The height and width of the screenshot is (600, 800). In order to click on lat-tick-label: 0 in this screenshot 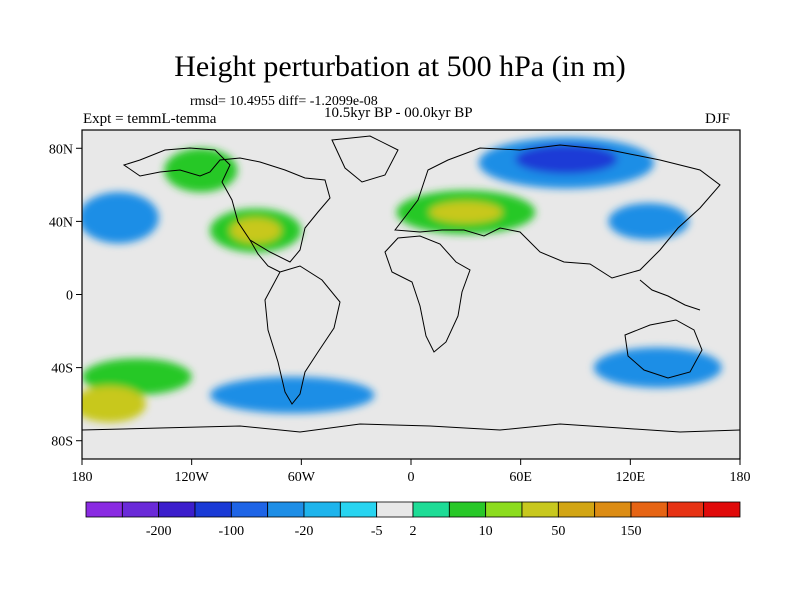, I will do `click(69, 296)`.